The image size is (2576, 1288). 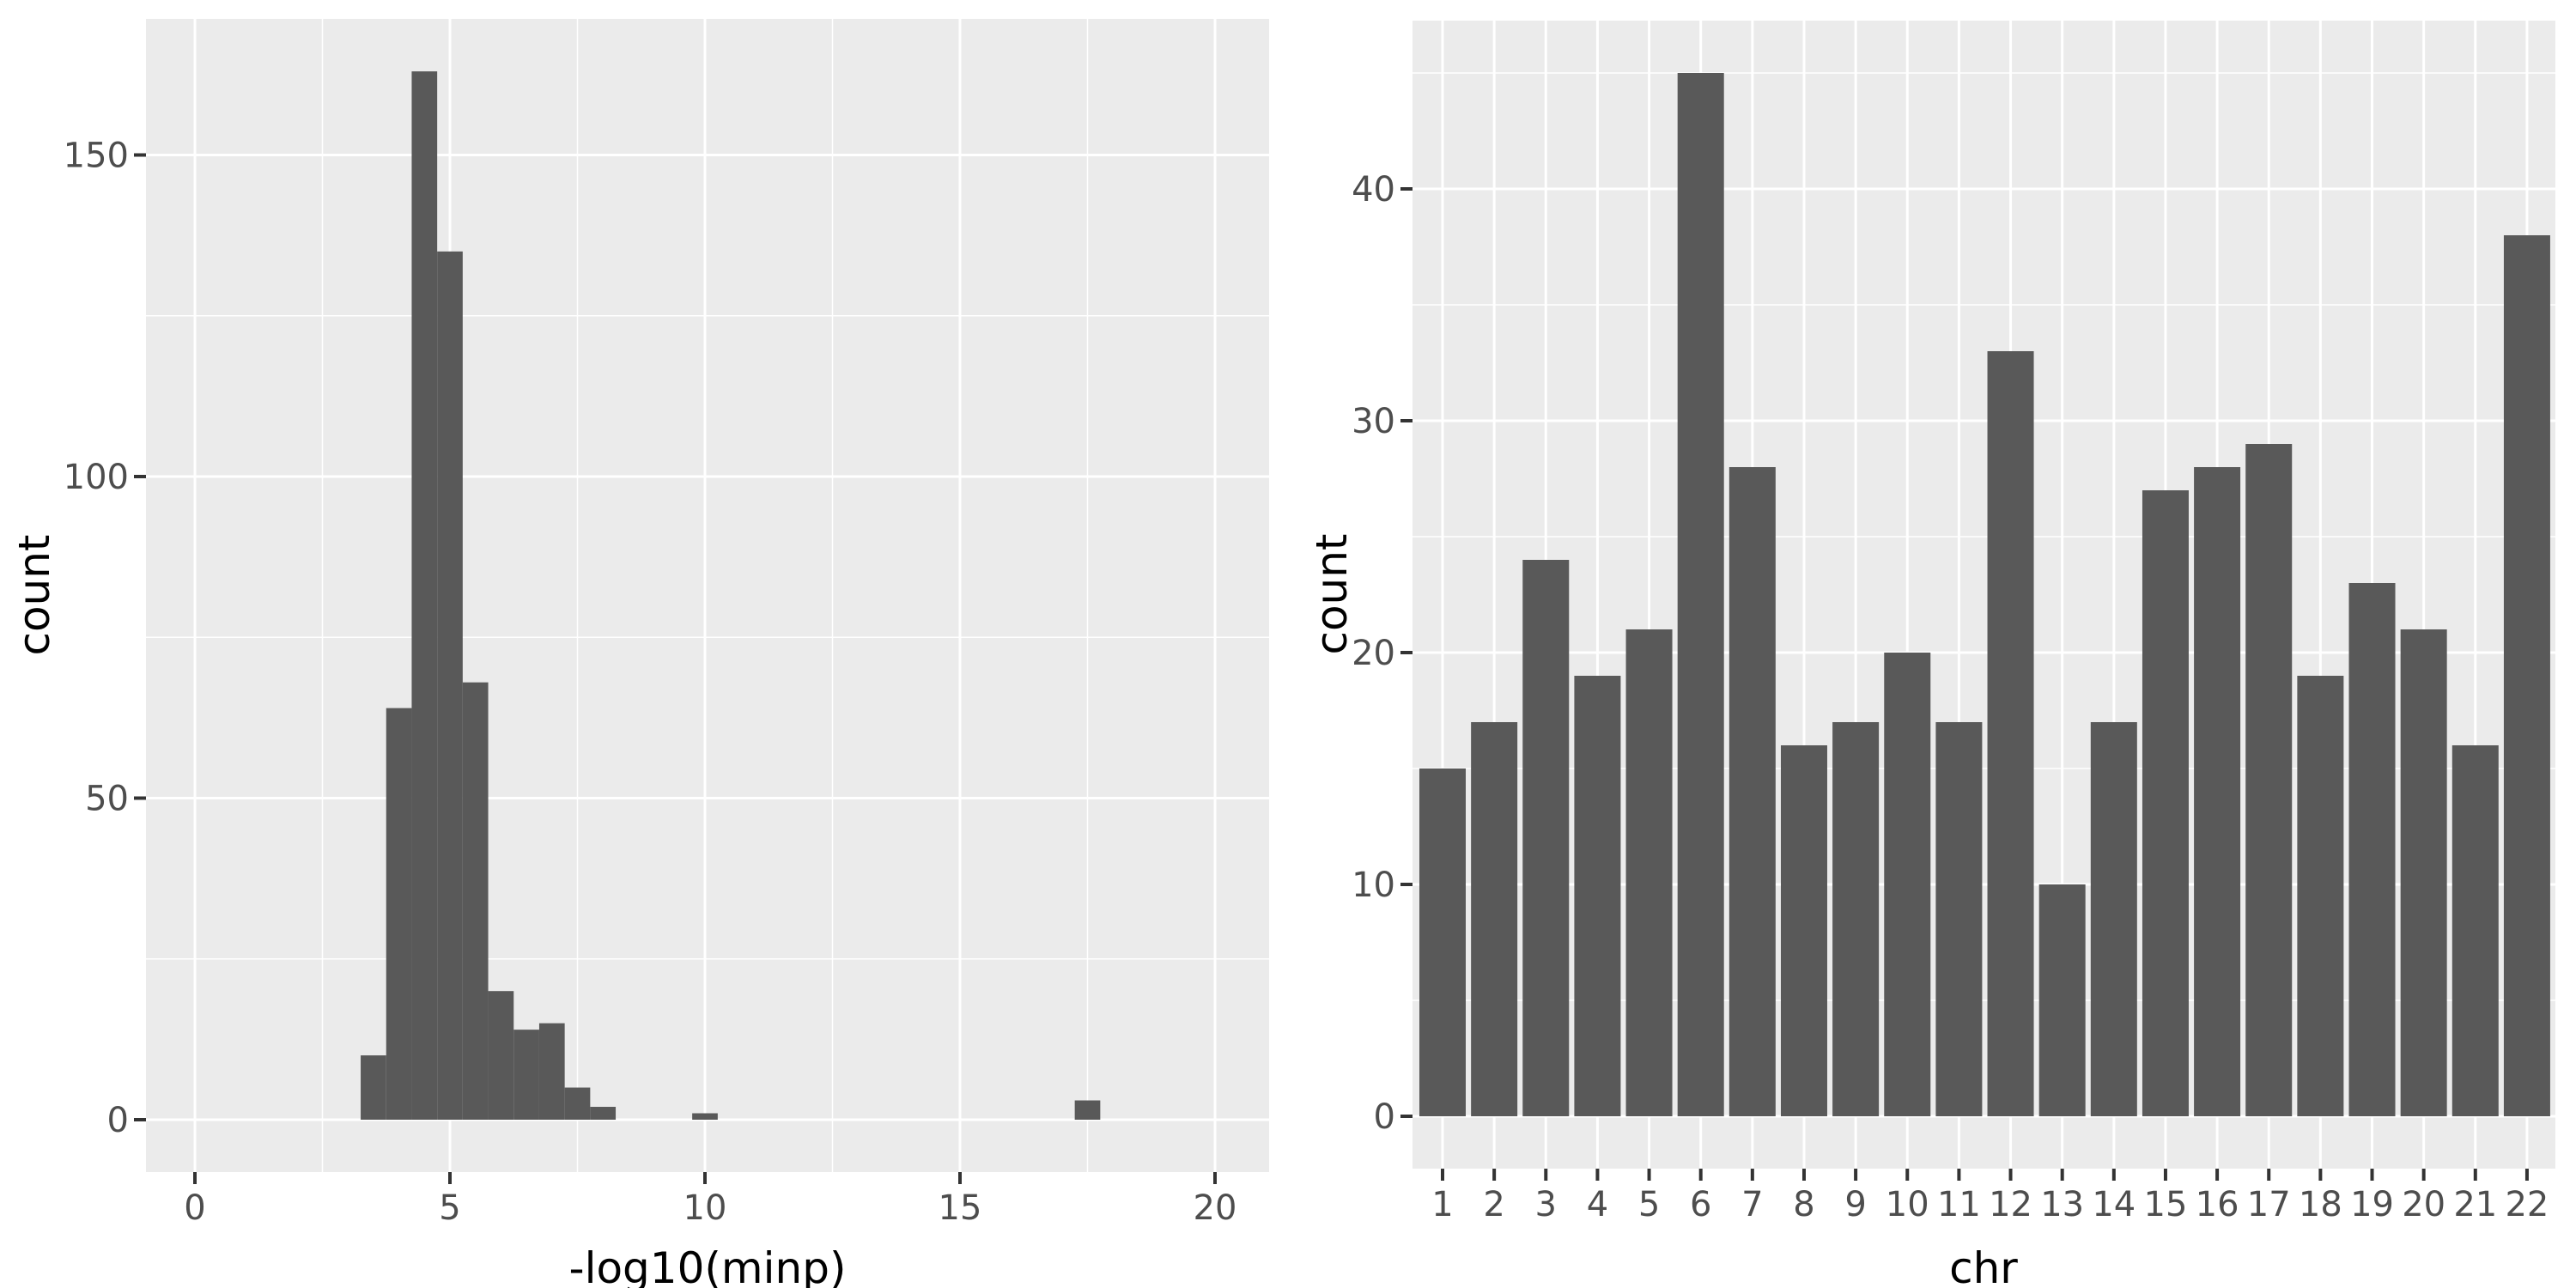 What do you see at coordinates (1374, 421) in the screenshot?
I see `y-tick-label: 30` at bounding box center [1374, 421].